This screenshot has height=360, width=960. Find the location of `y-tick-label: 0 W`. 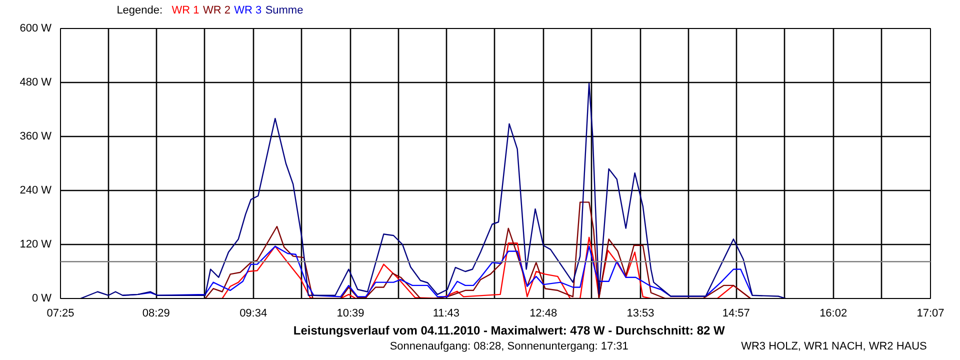

y-tick-label: 0 W is located at coordinates (42, 298).